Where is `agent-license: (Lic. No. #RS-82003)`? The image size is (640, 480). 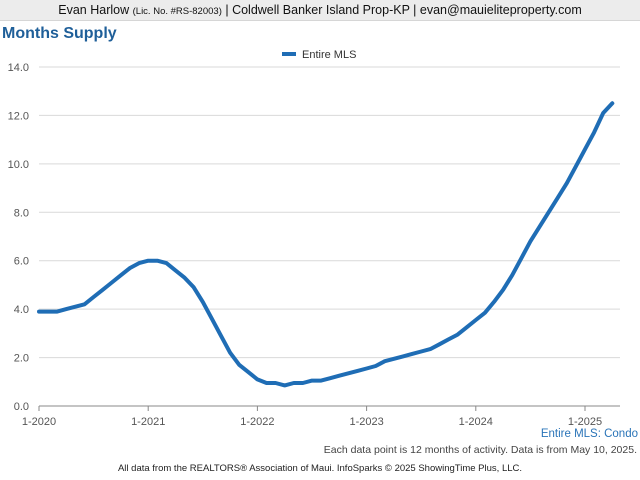 agent-license: (Lic. No. #RS-82003) is located at coordinates (177, 11).